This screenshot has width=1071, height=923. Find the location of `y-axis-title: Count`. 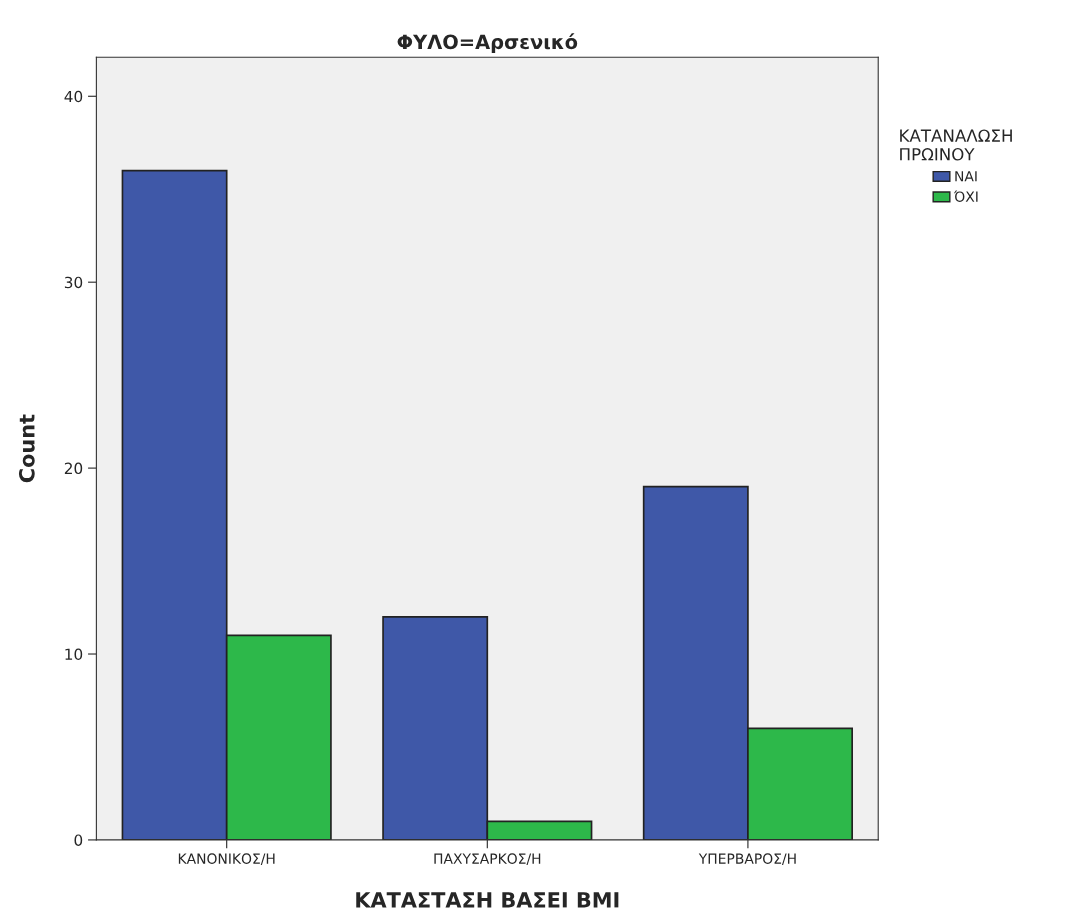

y-axis-title: Count is located at coordinates (26, 448).